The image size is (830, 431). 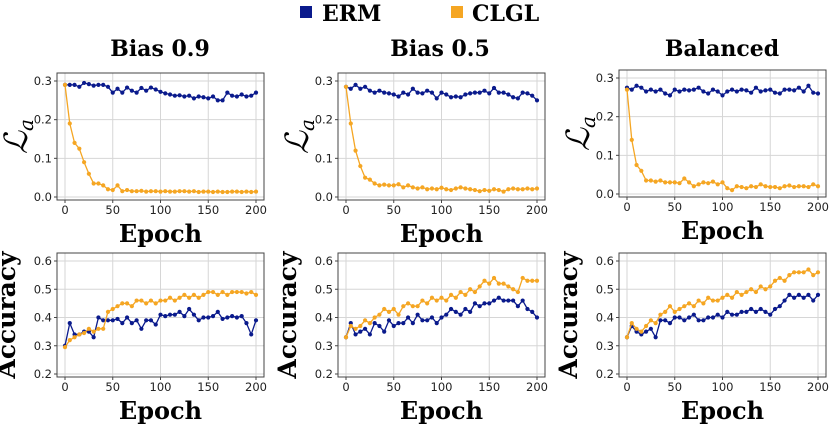 What do you see at coordinates (43, 120) in the screenshot?
I see `y-tick-label: 0.2` at bounding box center [43, 120].